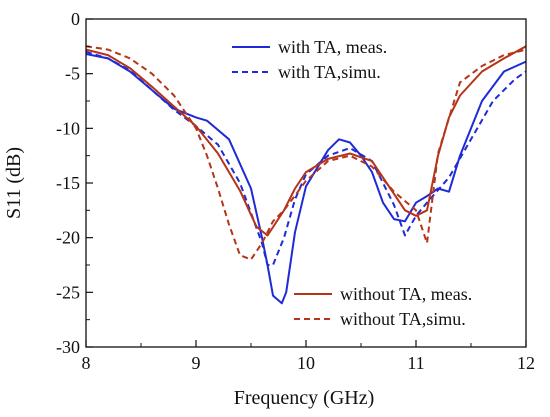 Image resolution: width=550 pixels, height=417 pixels. What do you see at coordinates (306, 363) in the screenshot?
I see `x-tick-label: 10` at bounding box center [306, 363].